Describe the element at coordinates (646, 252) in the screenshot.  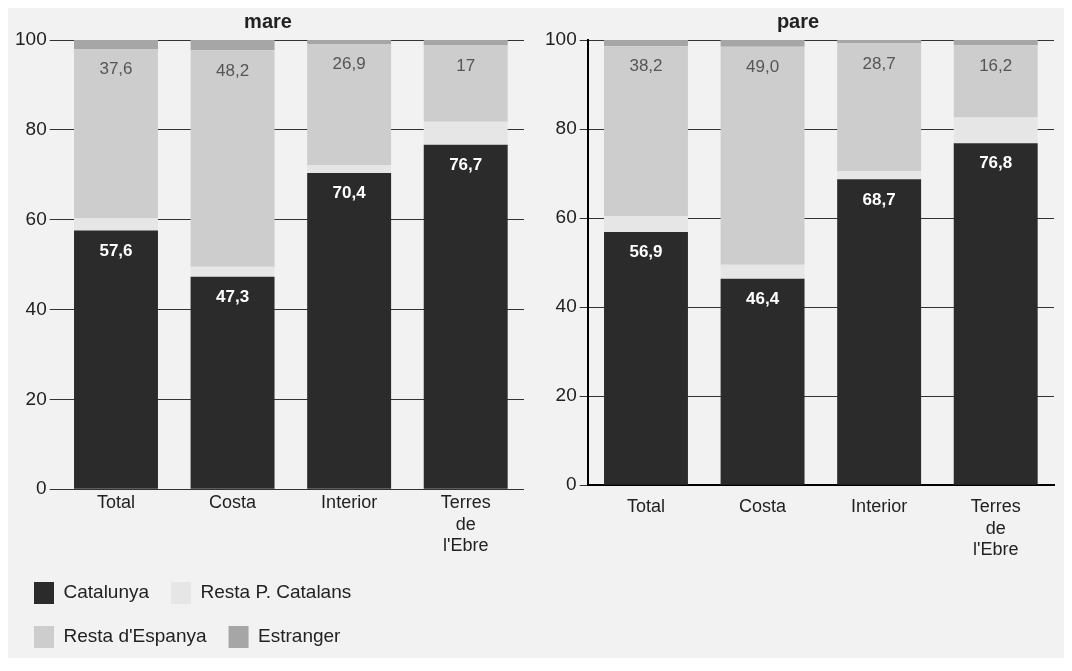
I see `data-label: 56,9` at that location.